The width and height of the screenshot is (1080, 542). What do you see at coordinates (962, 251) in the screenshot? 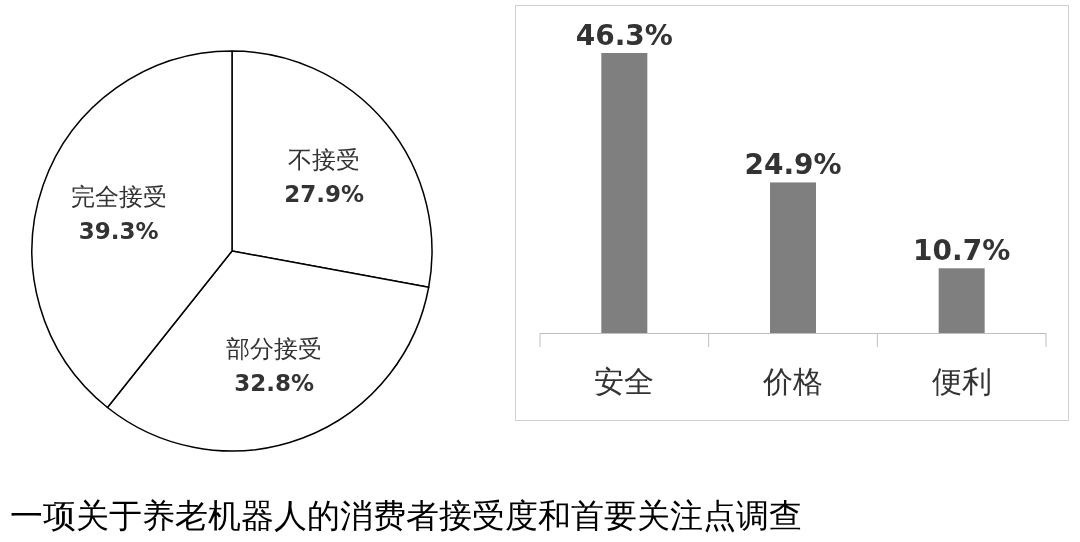
I see `data-label: 10.7%` at bounding box center [962, 251].